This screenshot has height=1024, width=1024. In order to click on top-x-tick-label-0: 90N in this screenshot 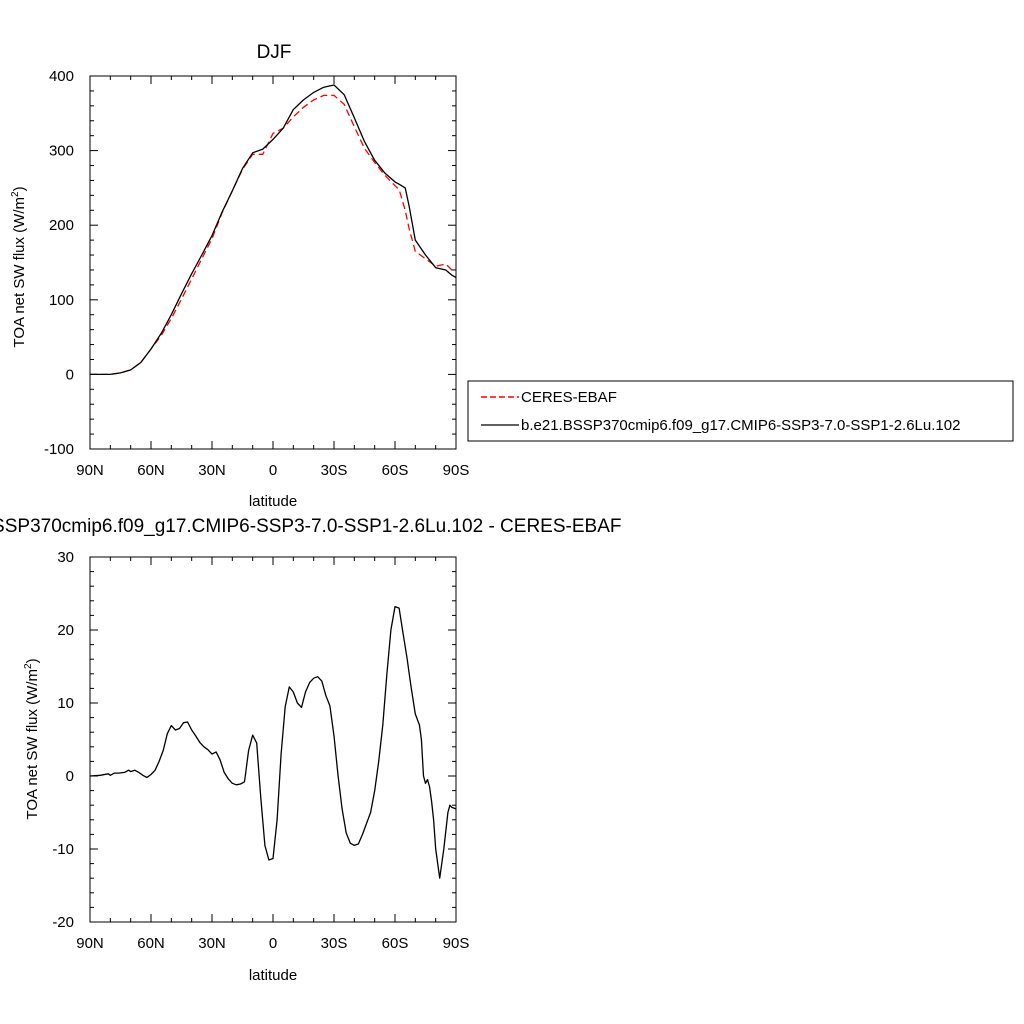, I will do `click(90, 470)`.